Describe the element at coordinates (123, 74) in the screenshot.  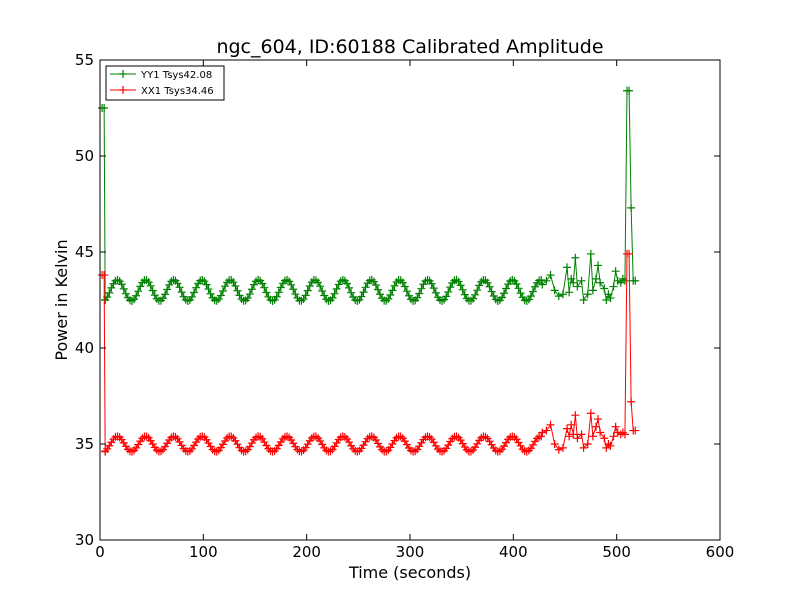
I see `legend-marker-yy1` at that location.